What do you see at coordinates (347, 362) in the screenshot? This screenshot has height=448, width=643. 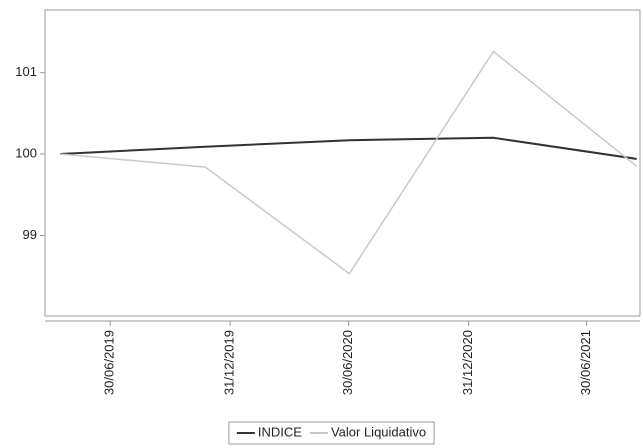 I see `x-tick-label: 30/06/2020` at bounding box center [347, 362].